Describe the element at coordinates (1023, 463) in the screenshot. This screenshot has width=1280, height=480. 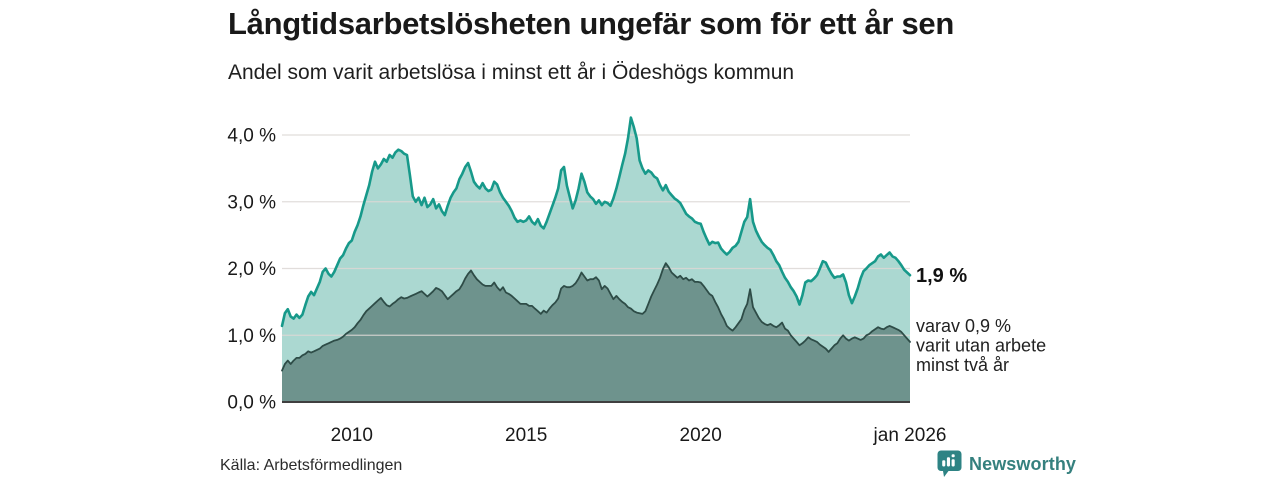
I see `newsworthy-wordmark: Newsworthy` at that location.